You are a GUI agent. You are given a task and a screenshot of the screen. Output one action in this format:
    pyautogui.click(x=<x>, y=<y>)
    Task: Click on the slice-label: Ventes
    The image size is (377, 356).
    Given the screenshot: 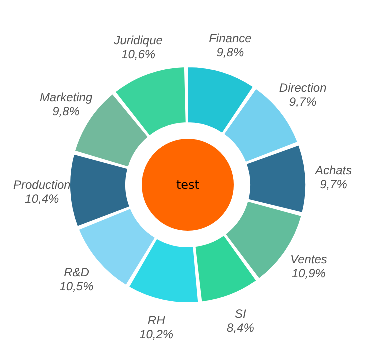 What is the action you would take?
    pyautogui.click(x=309, y=259)
    